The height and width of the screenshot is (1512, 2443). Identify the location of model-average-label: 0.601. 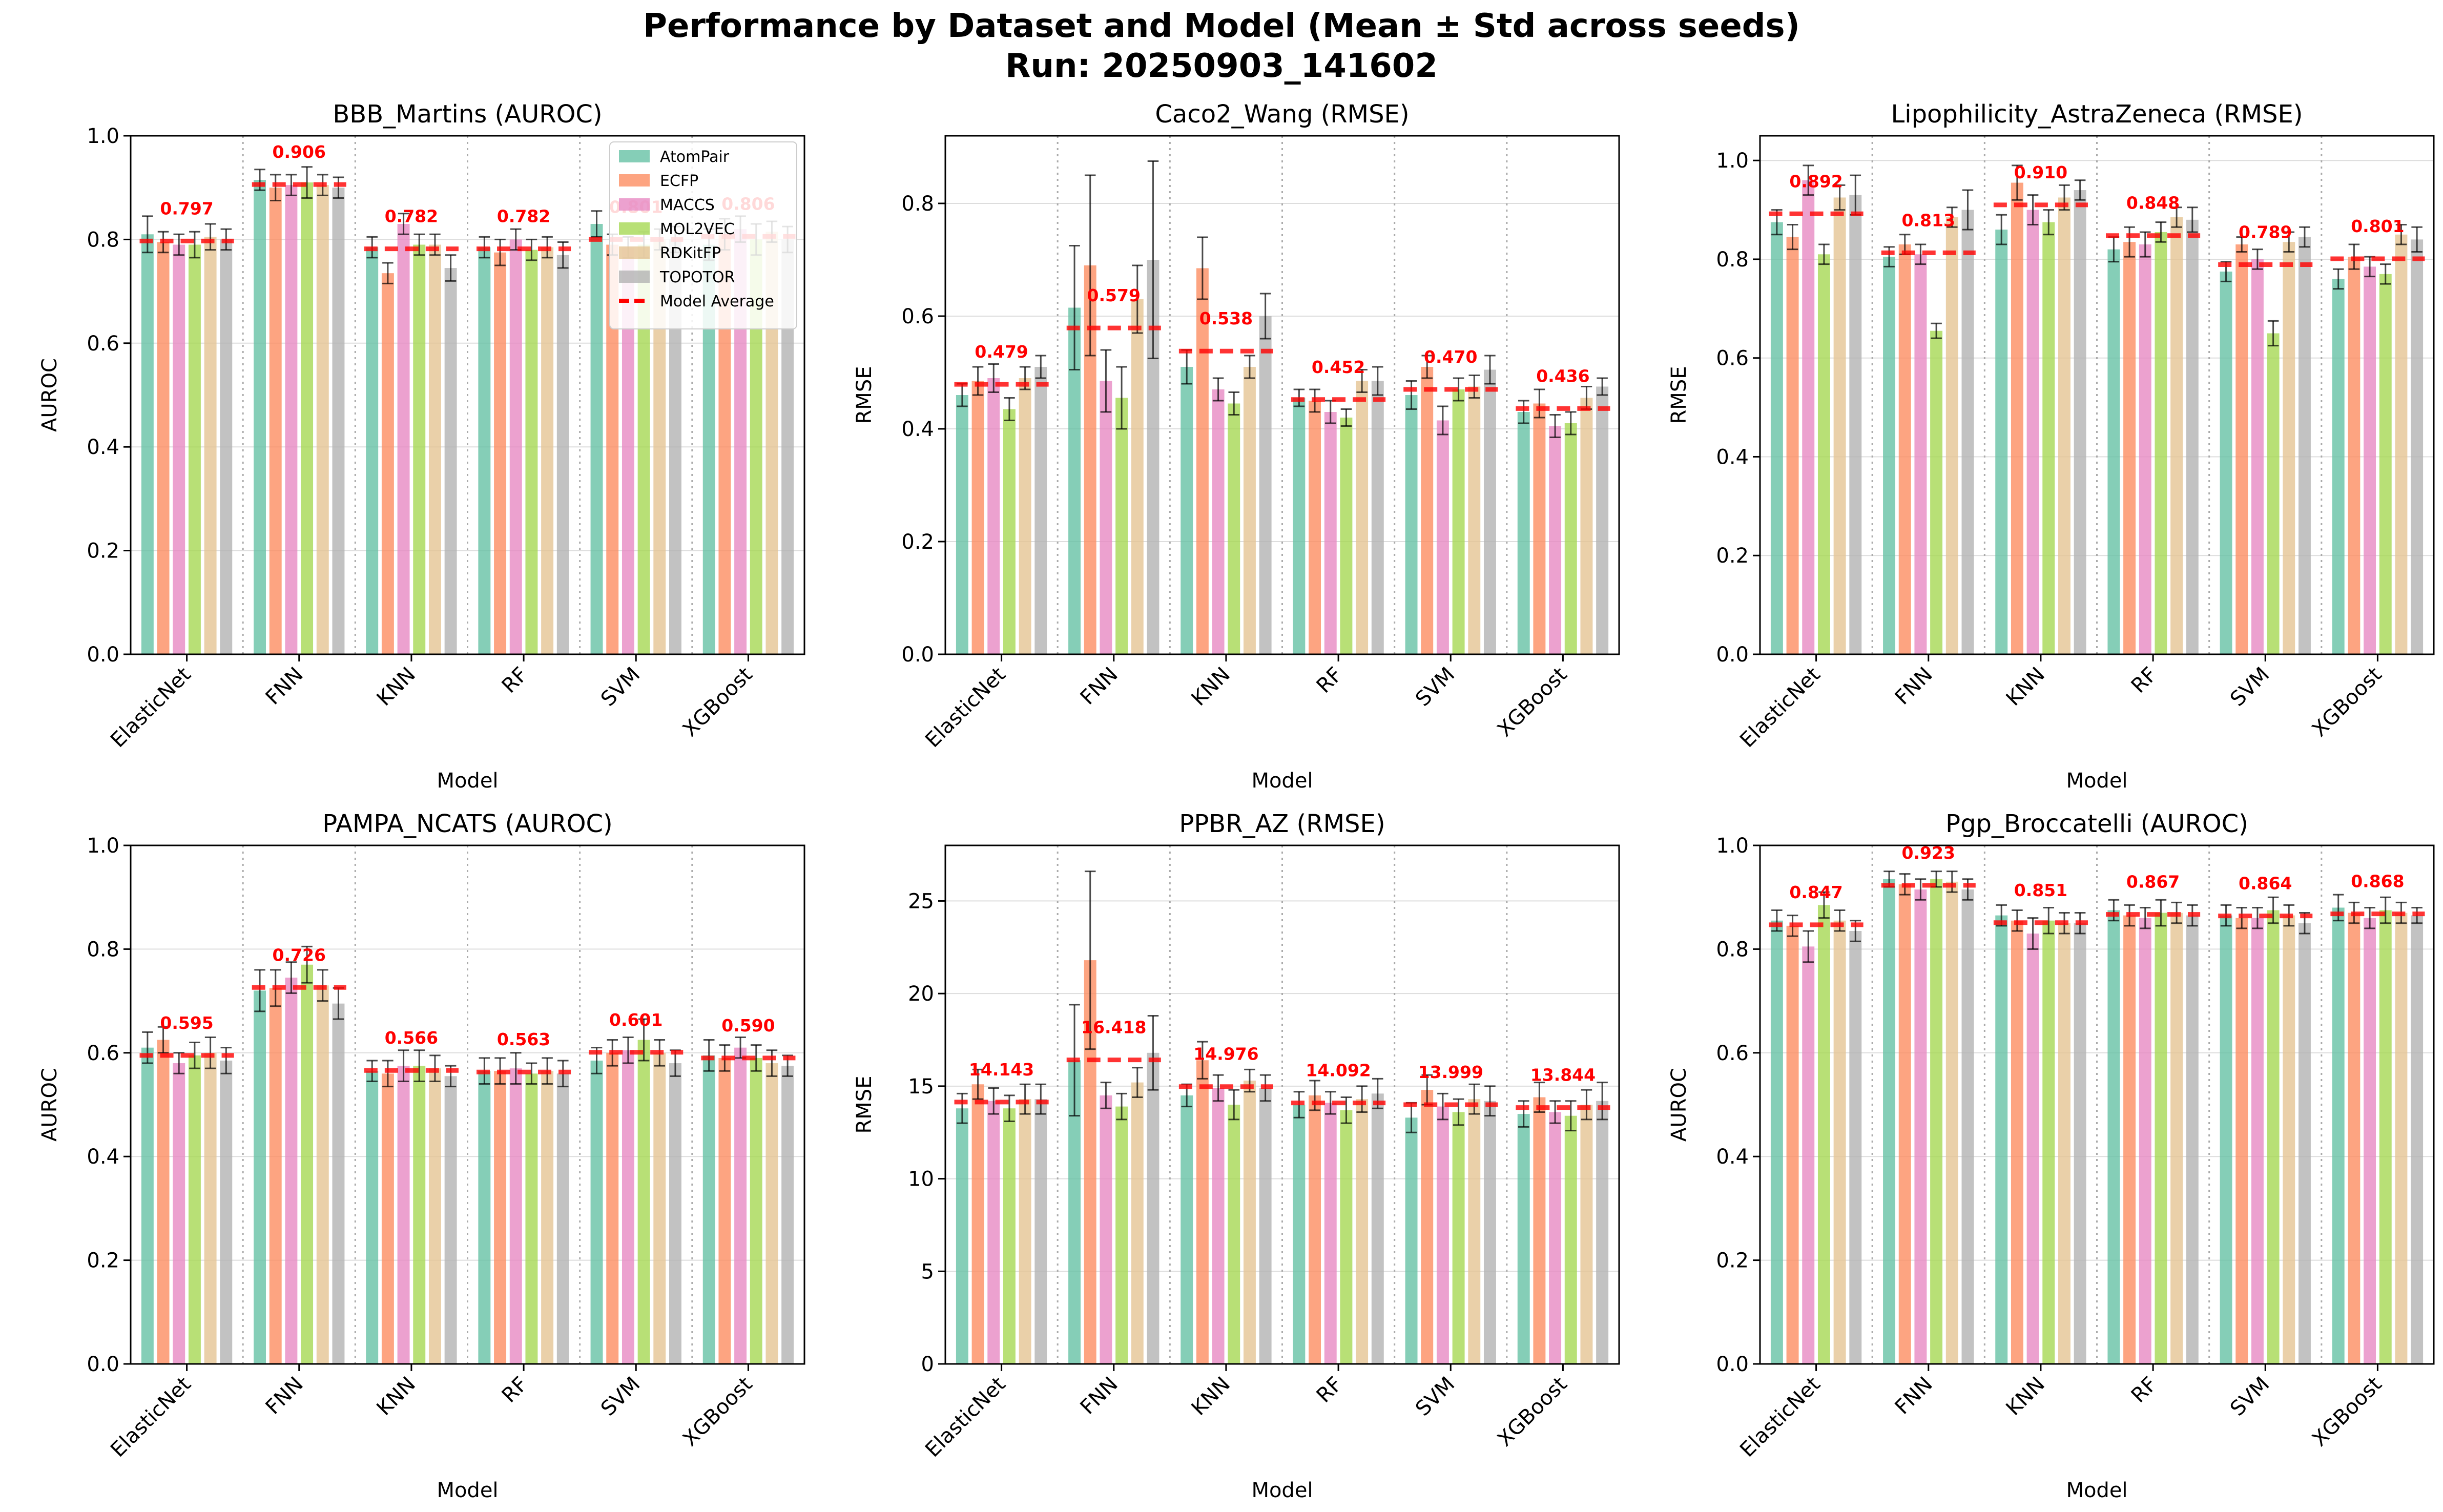
(635, 1020).